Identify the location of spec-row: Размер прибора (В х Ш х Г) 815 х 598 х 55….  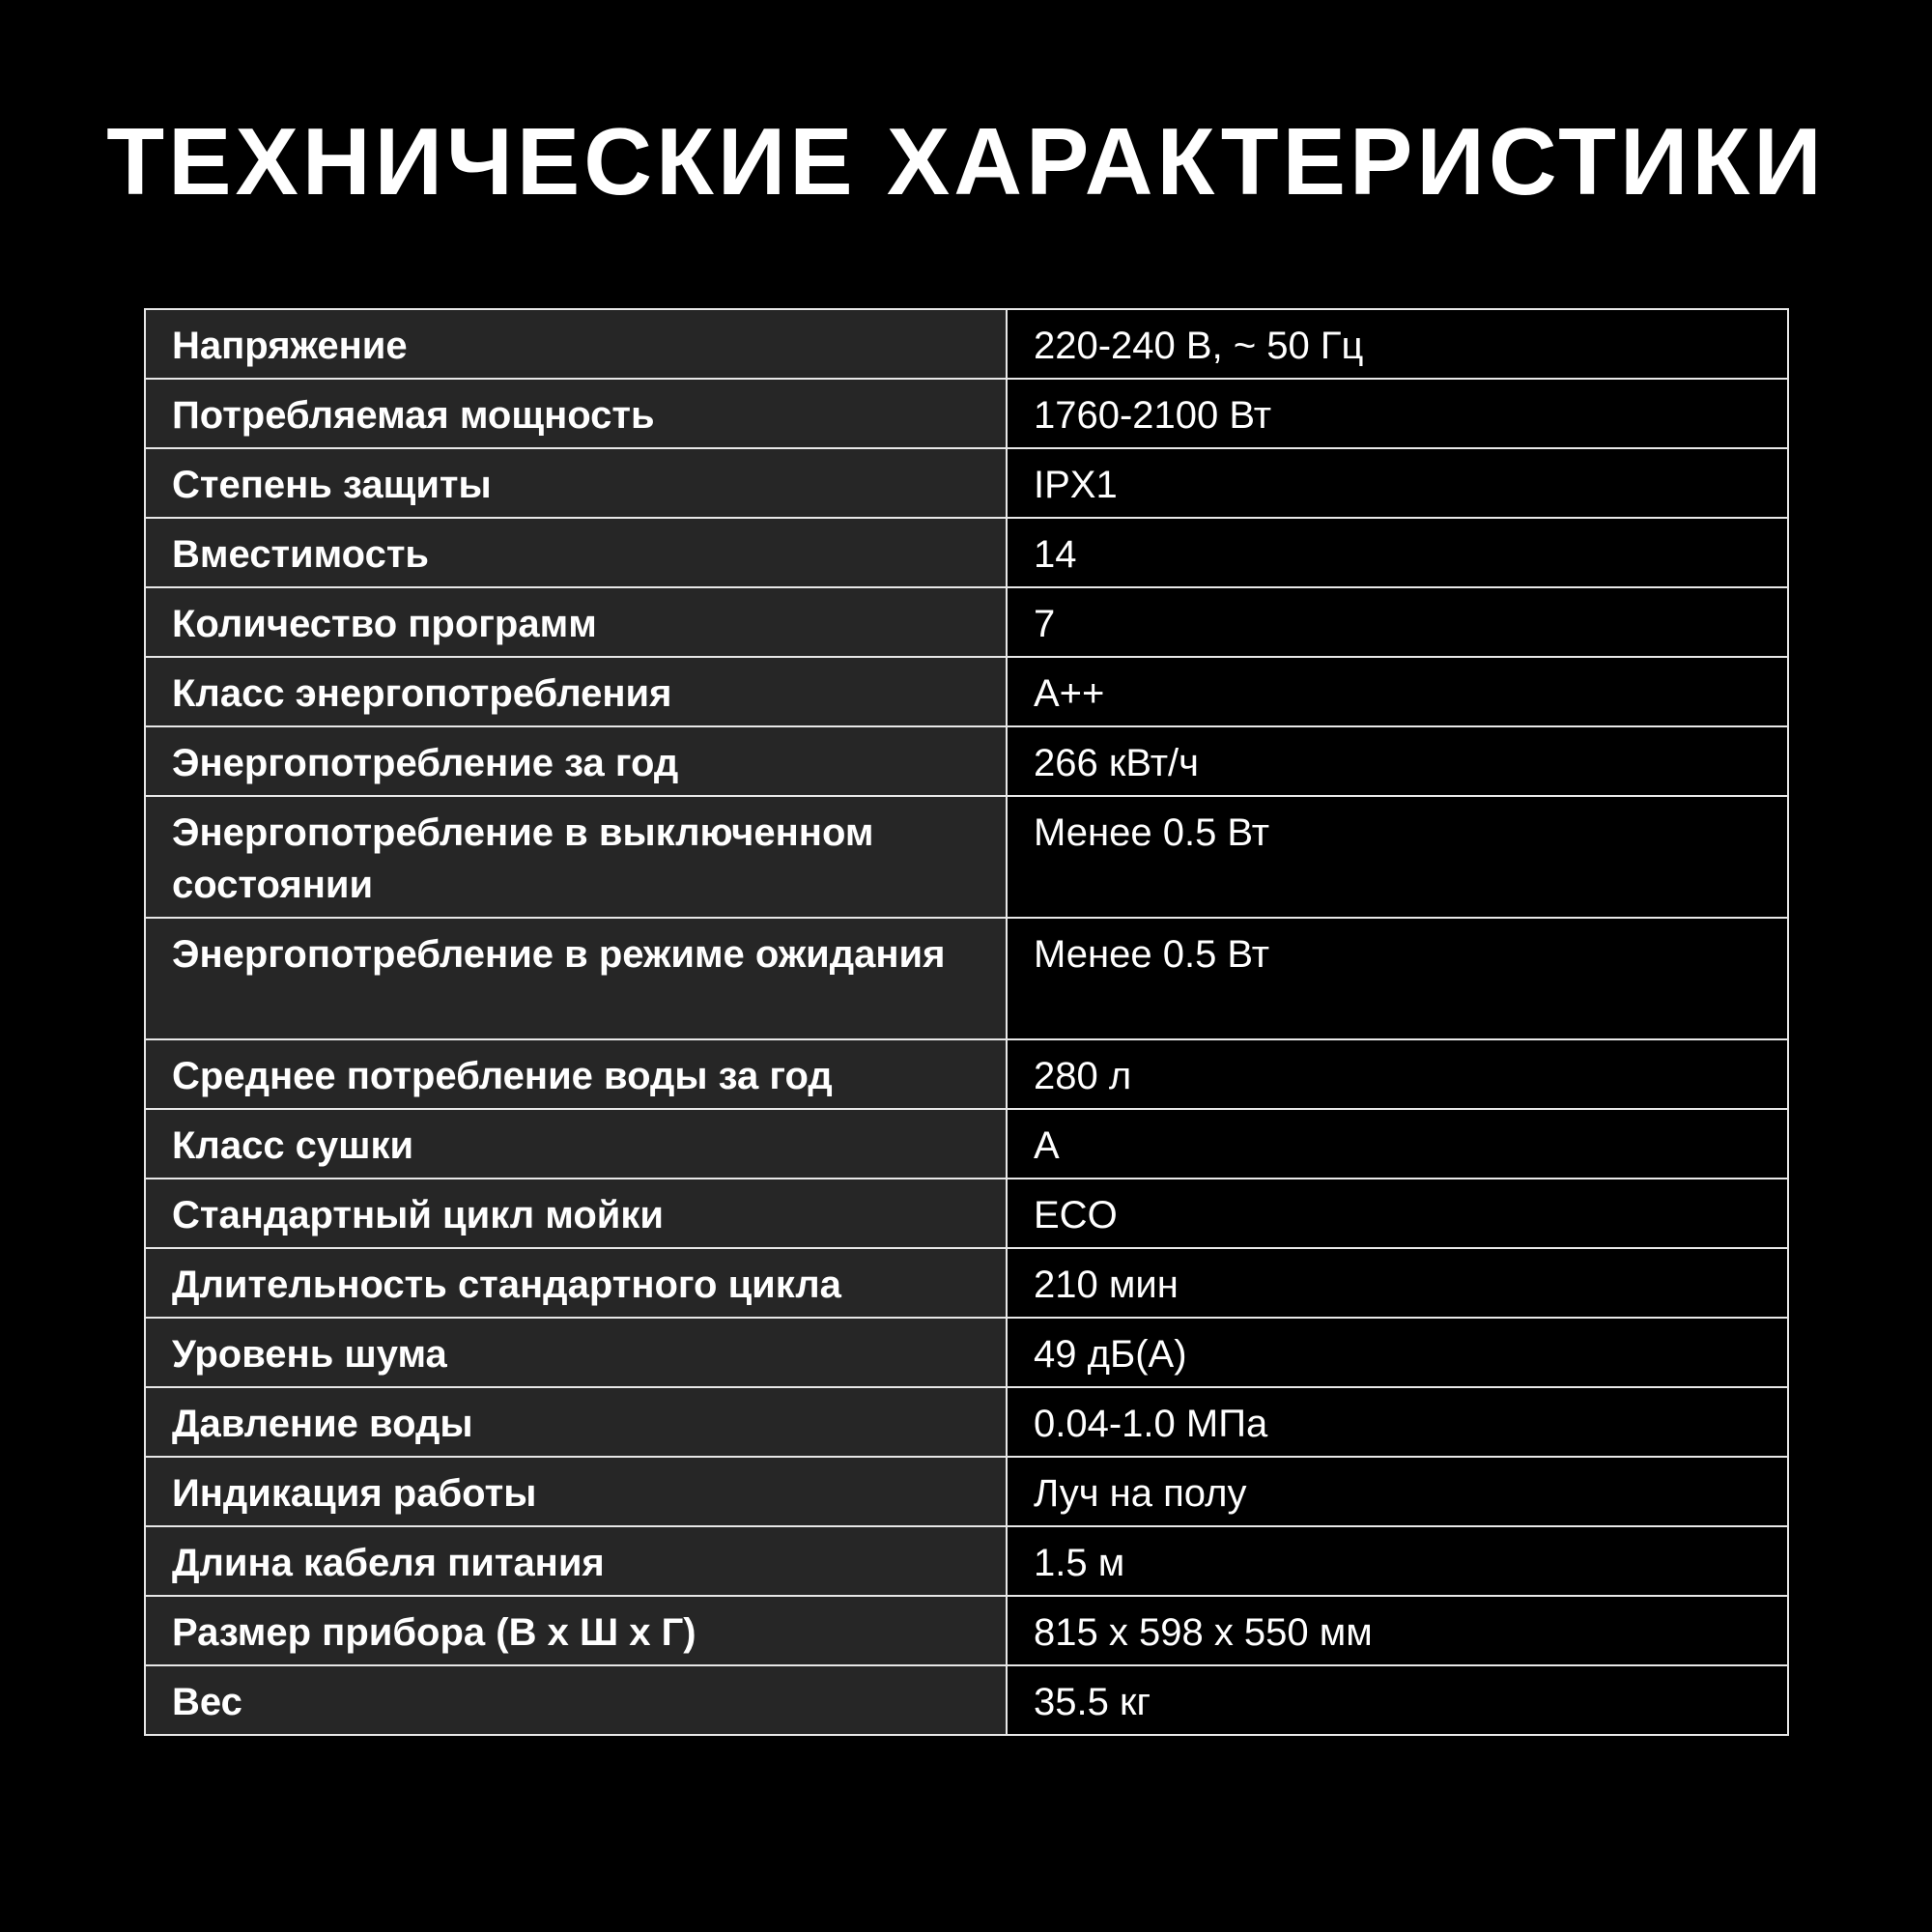
(966, 1630).